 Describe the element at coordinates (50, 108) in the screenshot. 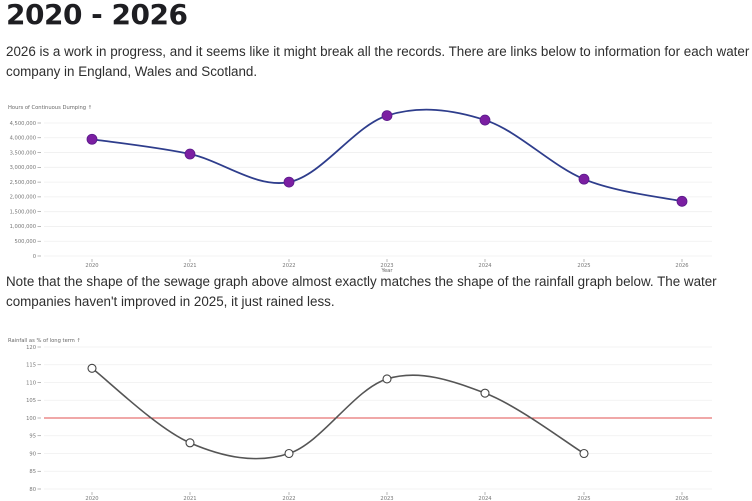

I see `sewage-y-axis-label: Hours of Continuous Dumping ↑` at that location.